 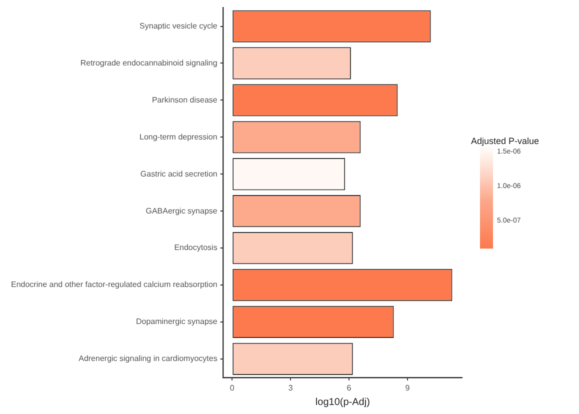 What do you see at coordinates (179, 137) in the screenshot?
I see `y-tick-label: Long-term depression` at bounding box center [179, 137].